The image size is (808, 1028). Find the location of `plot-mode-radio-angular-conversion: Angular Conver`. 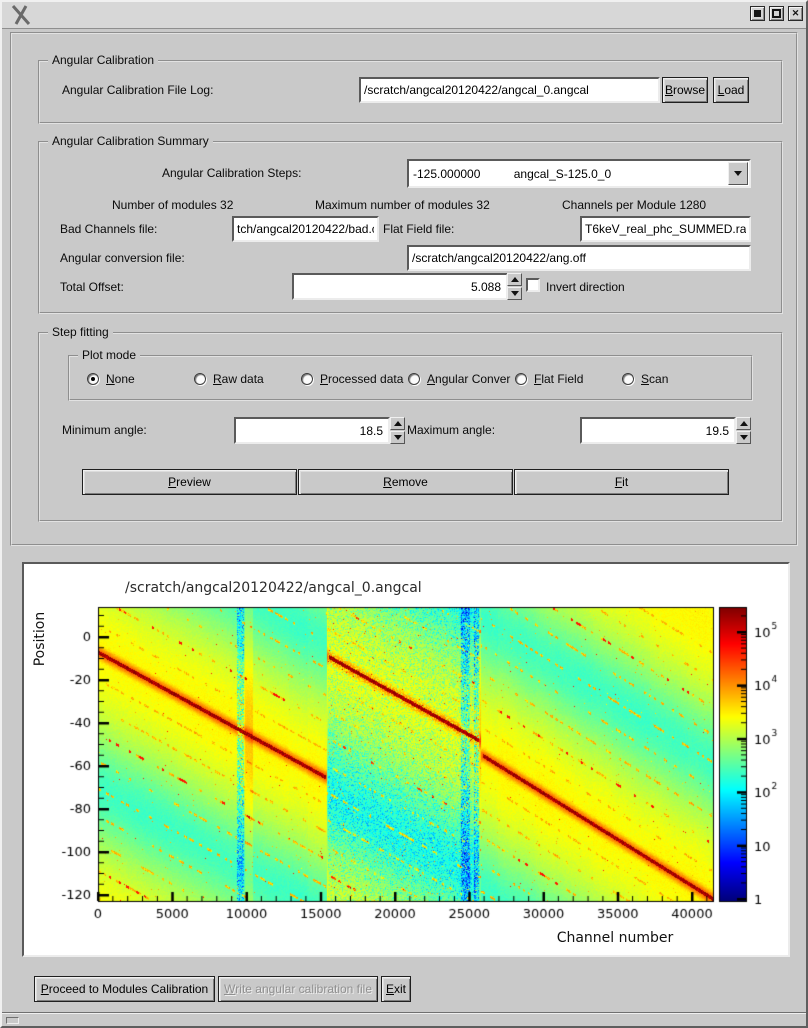

plot-mode-radio-angular-conversion: Angular Conver is located at coordinates (459, 379).